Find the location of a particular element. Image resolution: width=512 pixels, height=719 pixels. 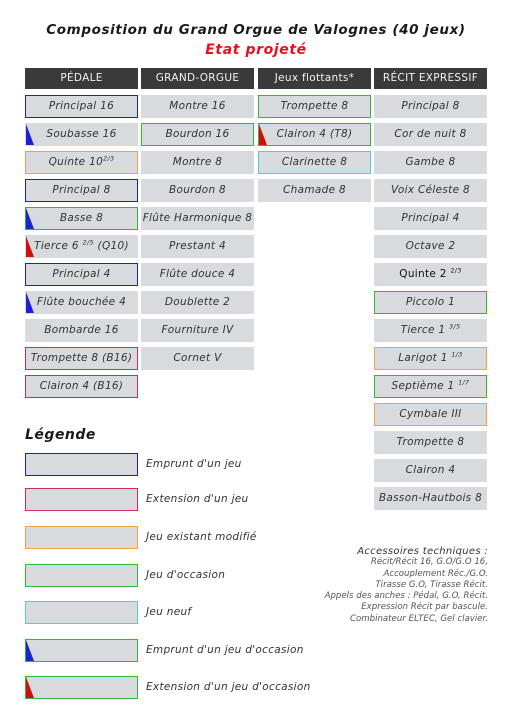

stop-cell: Octave 2 is located at coordinates (430, 246).